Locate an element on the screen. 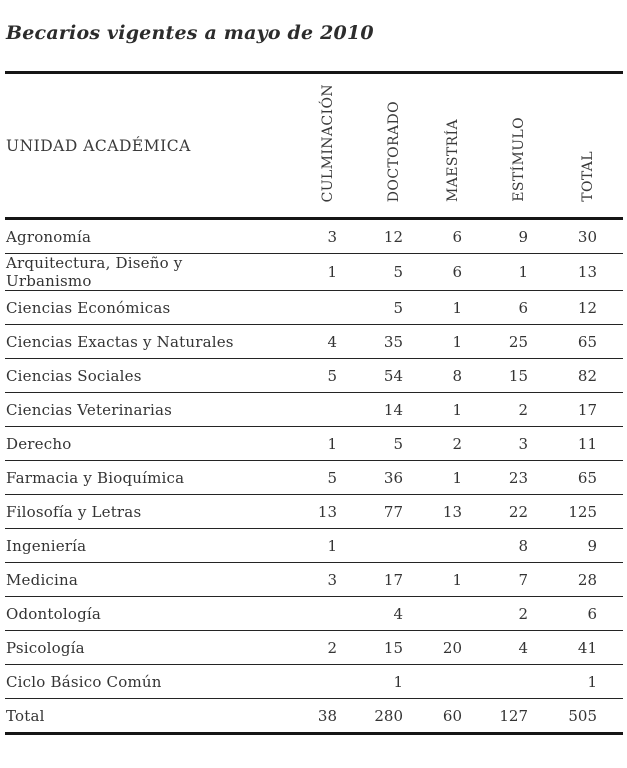 Image resolution: width=627 pixels, height=768 pixels. cell-doctorado: 17 is located at coordinates (393, 579).